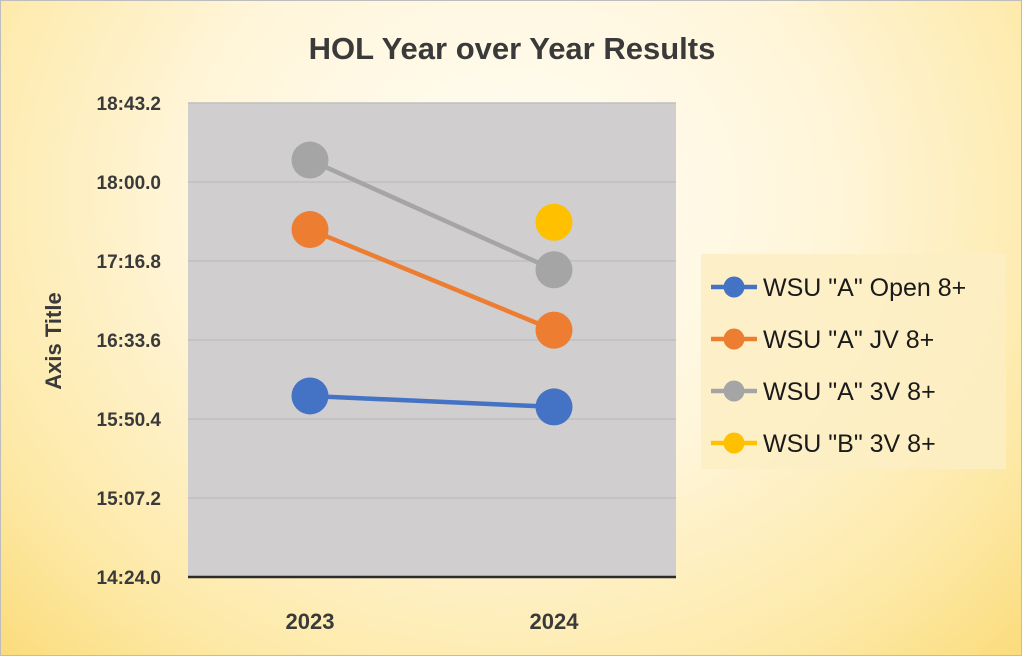 The image size is (1022, 656). Describe the element at coordinates (512, 48) in the screenshot. I see `chart-title: HOL Year over Year Results` at that location.